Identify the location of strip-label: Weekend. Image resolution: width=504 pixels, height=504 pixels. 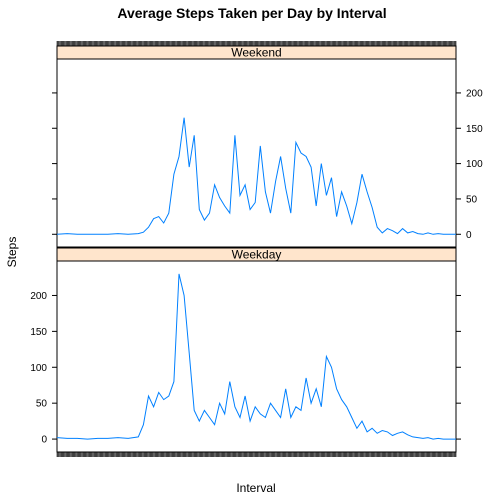
(256, 53).